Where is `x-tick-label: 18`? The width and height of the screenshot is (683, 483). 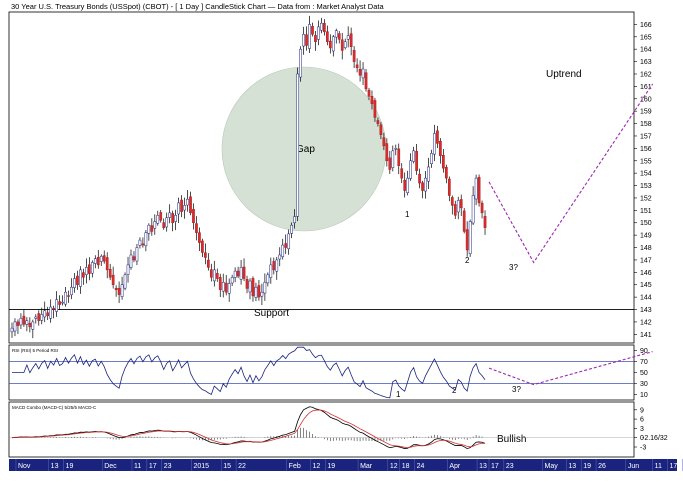
x-tick-label: 18 is located at coordinates (406, 466).